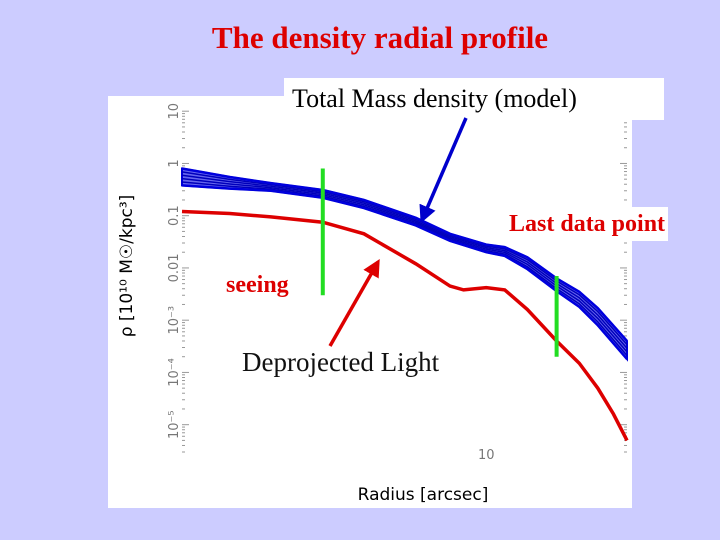  I want to click on y-tick-label: 0.01, so click(174, 267).